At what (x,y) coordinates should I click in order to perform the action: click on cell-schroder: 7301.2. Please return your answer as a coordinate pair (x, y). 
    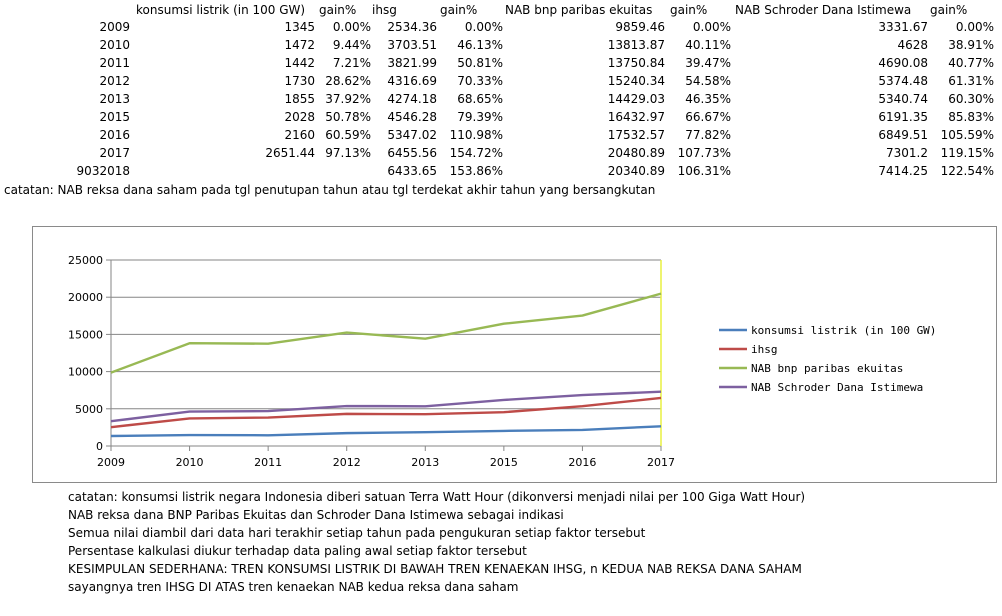
    Looking at the image, I should click on (907, 153).